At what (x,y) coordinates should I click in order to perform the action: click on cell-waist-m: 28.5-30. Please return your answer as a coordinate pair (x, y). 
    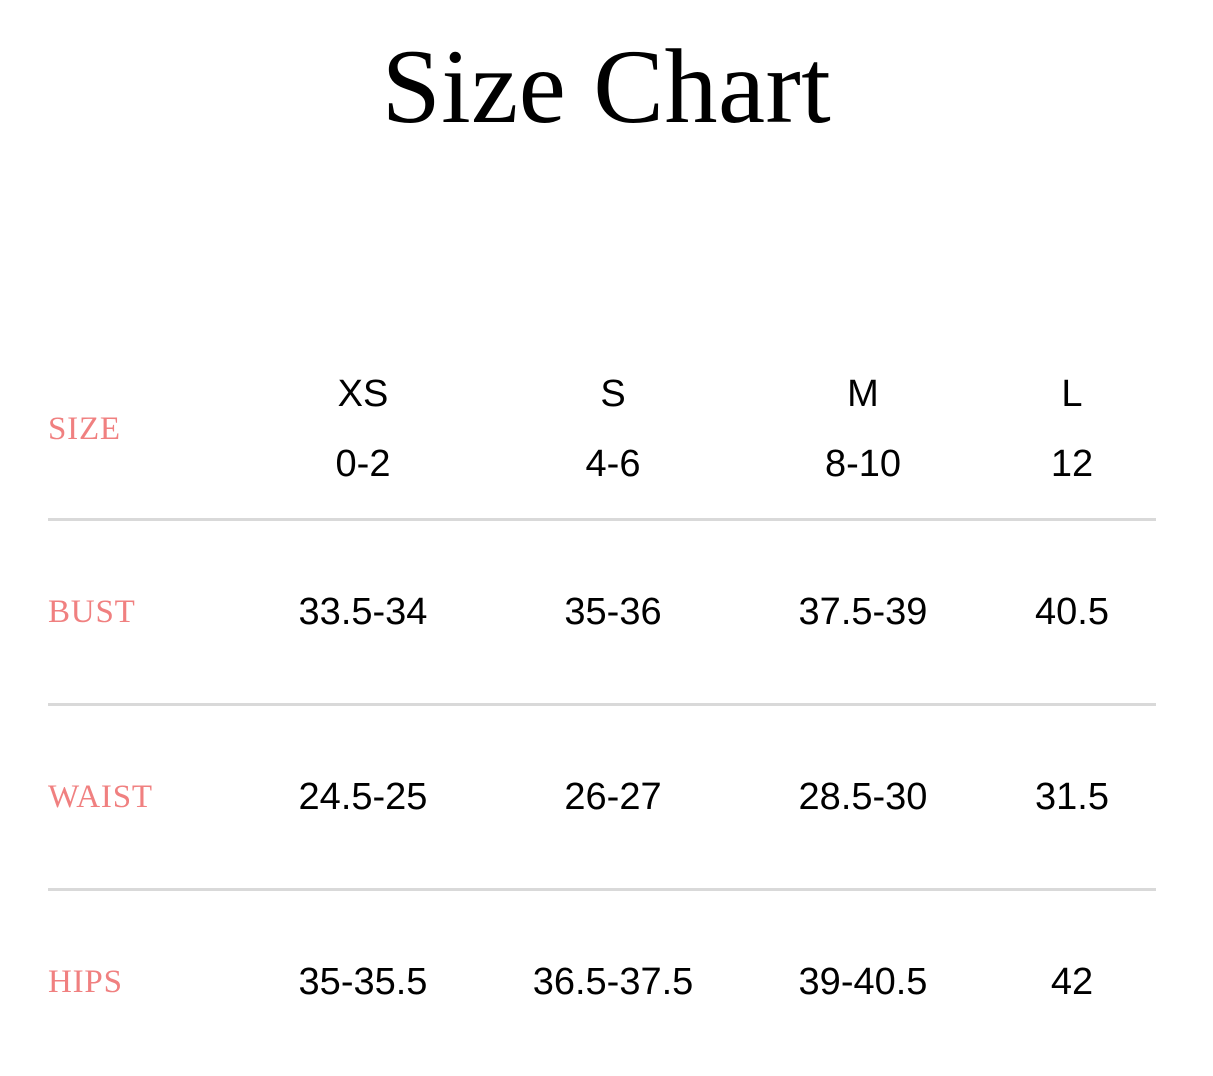
    Looking at the image, I should click on (863, 796).